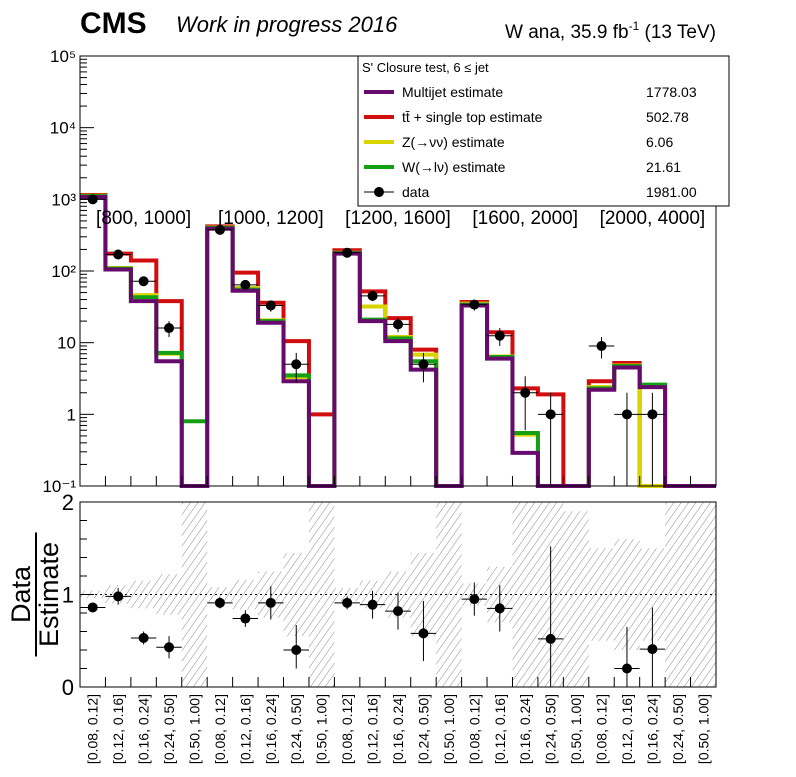  What do you see at coordinates (63, 271) in the screenshot?
I see `y-tick-label: 10²` at bounding box center [63, 271].